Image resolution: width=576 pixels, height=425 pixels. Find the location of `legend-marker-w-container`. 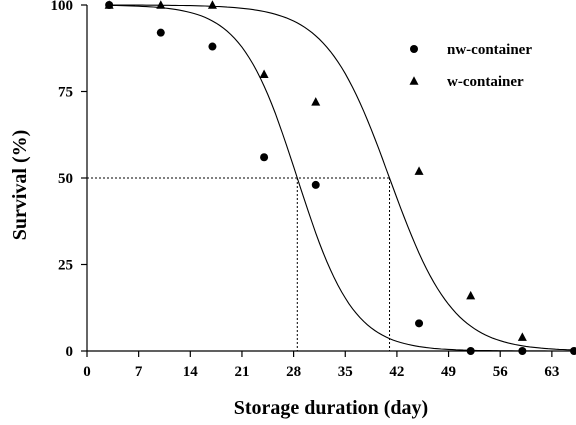

legend-marker-w-container is located at coordinates (414, 80).